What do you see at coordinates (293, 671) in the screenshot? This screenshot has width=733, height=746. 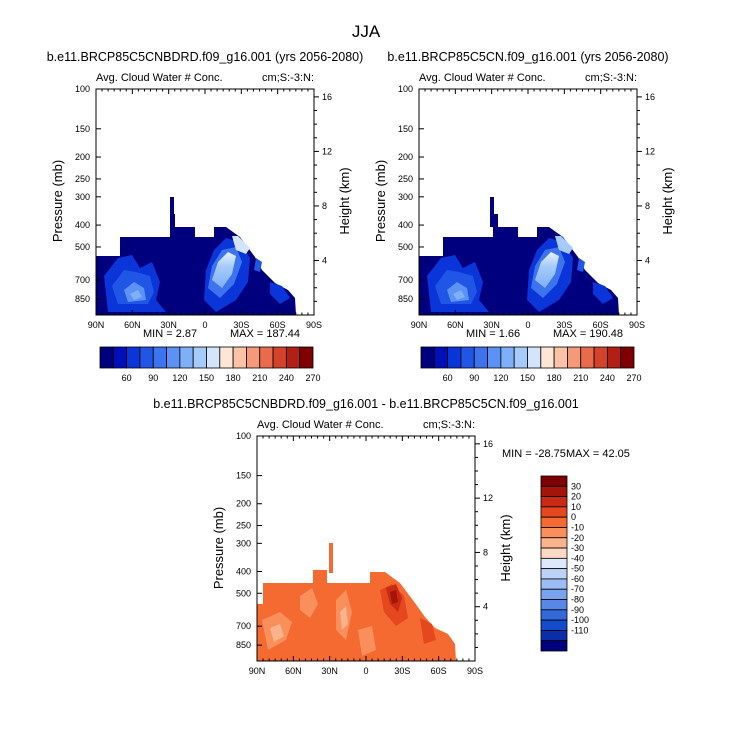 I see `diff-xtick-label: 60N` at bounding box center [293, 671].